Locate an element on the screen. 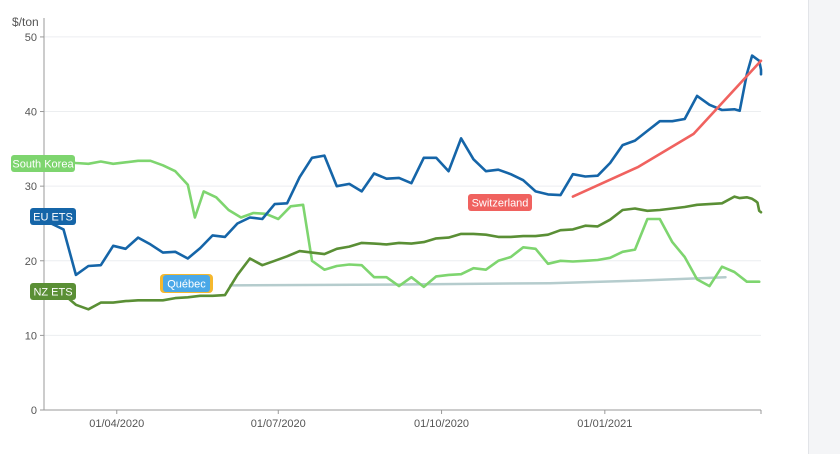 The height and width of the screenshot is (459, 840). y-tick-label: 30 is located at coordinates (31, 187).